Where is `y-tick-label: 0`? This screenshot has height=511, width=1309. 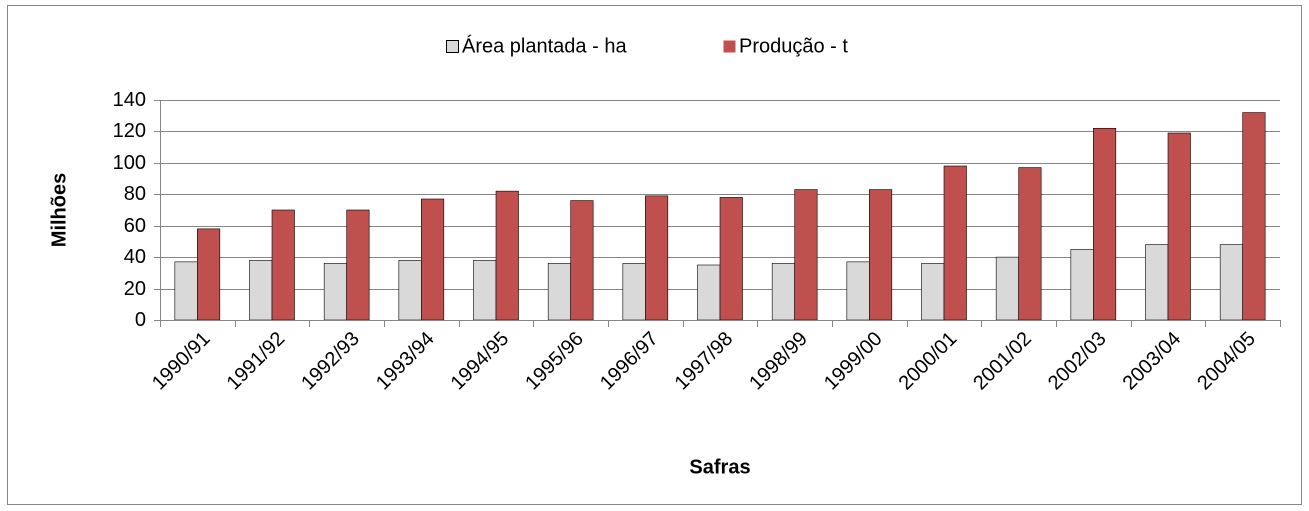
y-tick-label: 0 is located at coordinates (140, 320).